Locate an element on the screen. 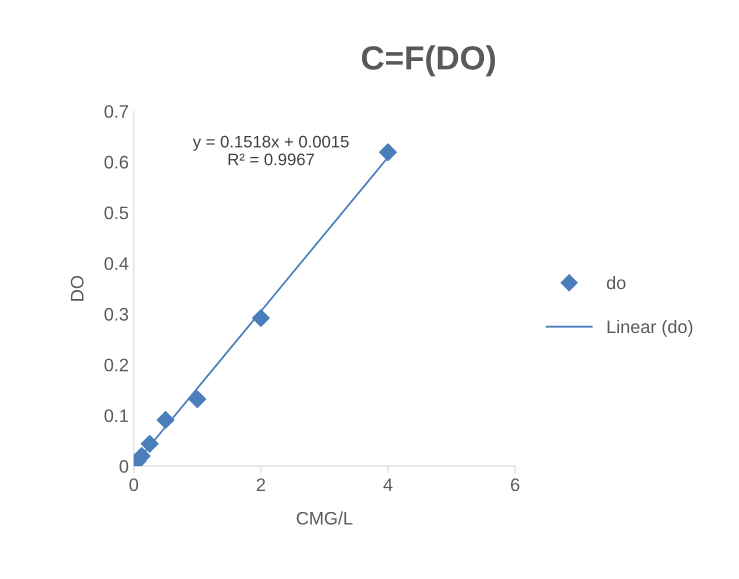 This screenshot has height=579, width=739. y-tick-label: 0.6 is located at coordinates (116, 162).